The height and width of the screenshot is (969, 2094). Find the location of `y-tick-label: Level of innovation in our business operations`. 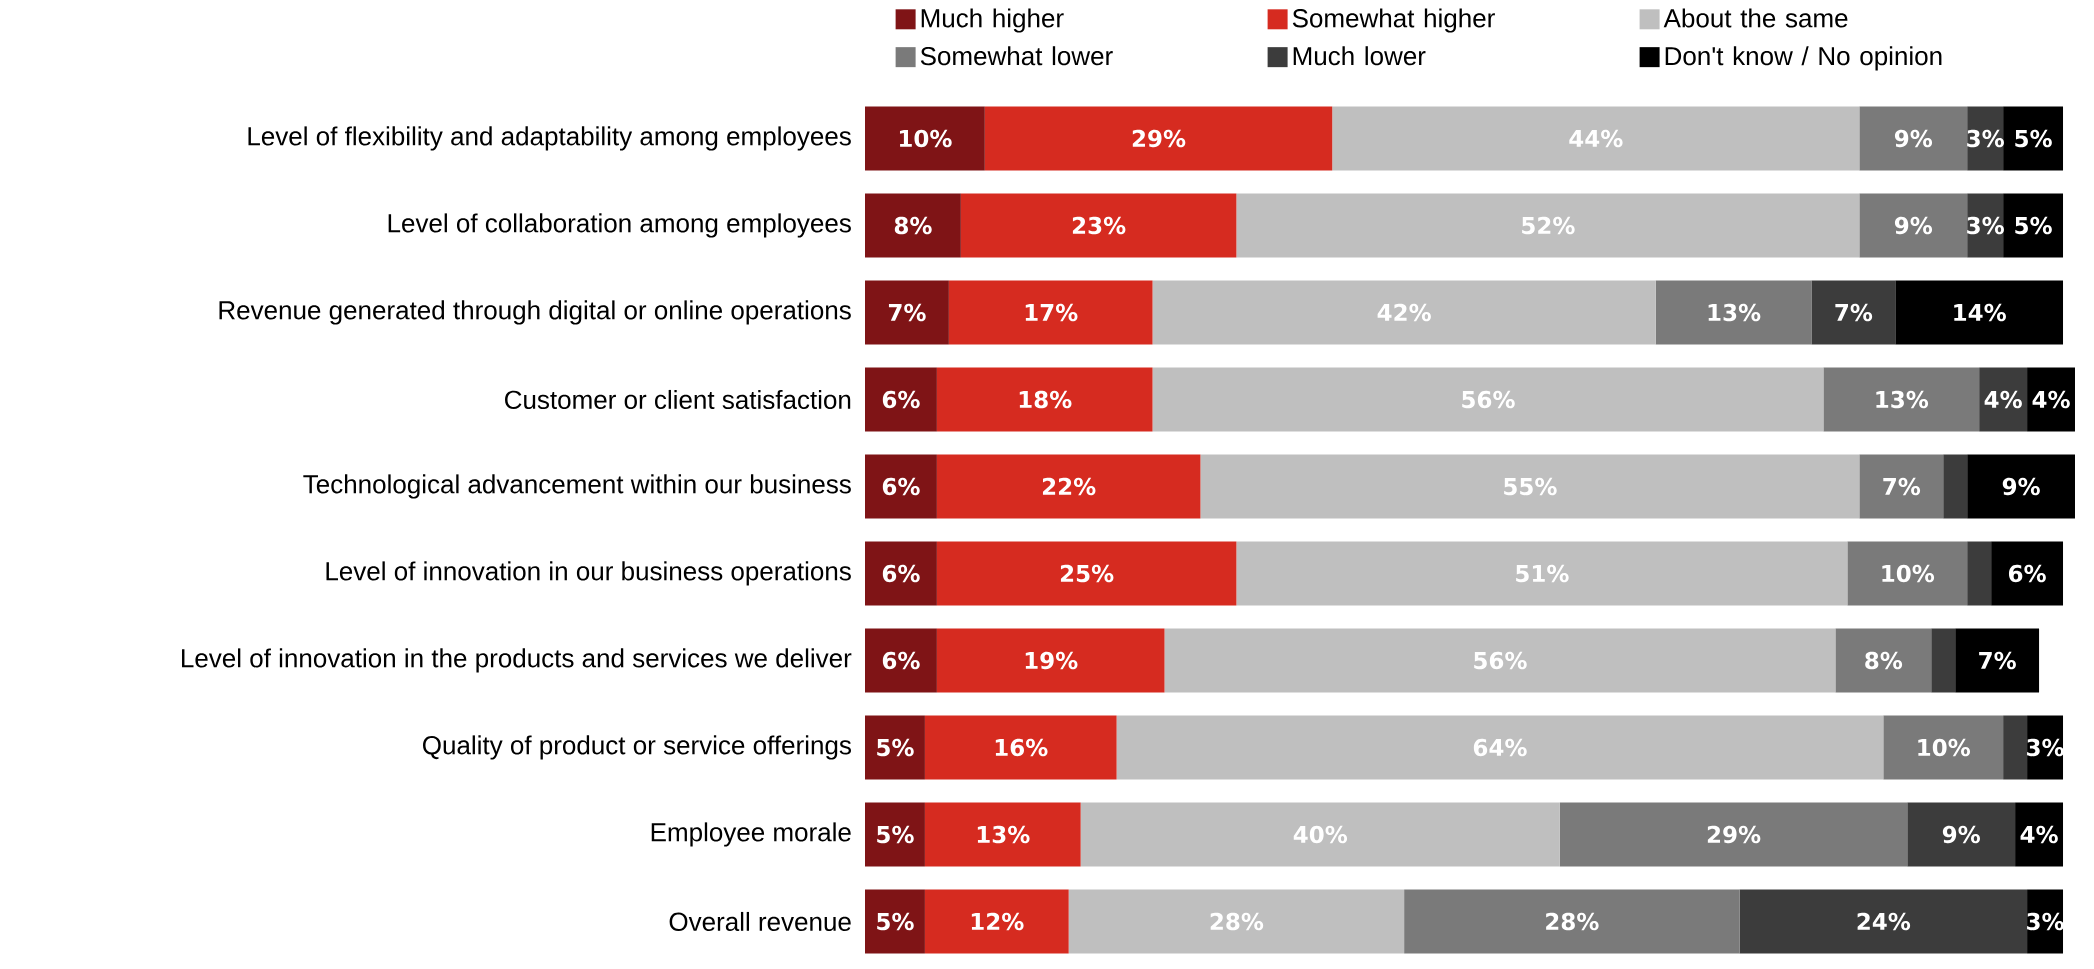

y-tick-label: Level of innovation in our business operations is located at coordinates (588, 573).